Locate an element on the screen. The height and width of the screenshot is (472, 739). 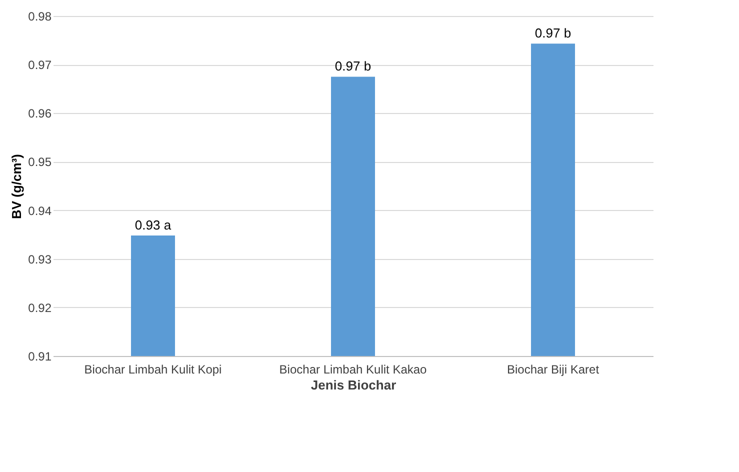
x-tick-label: Biochar Limbah Kulit Kakao is located at coordinates (353, 369).